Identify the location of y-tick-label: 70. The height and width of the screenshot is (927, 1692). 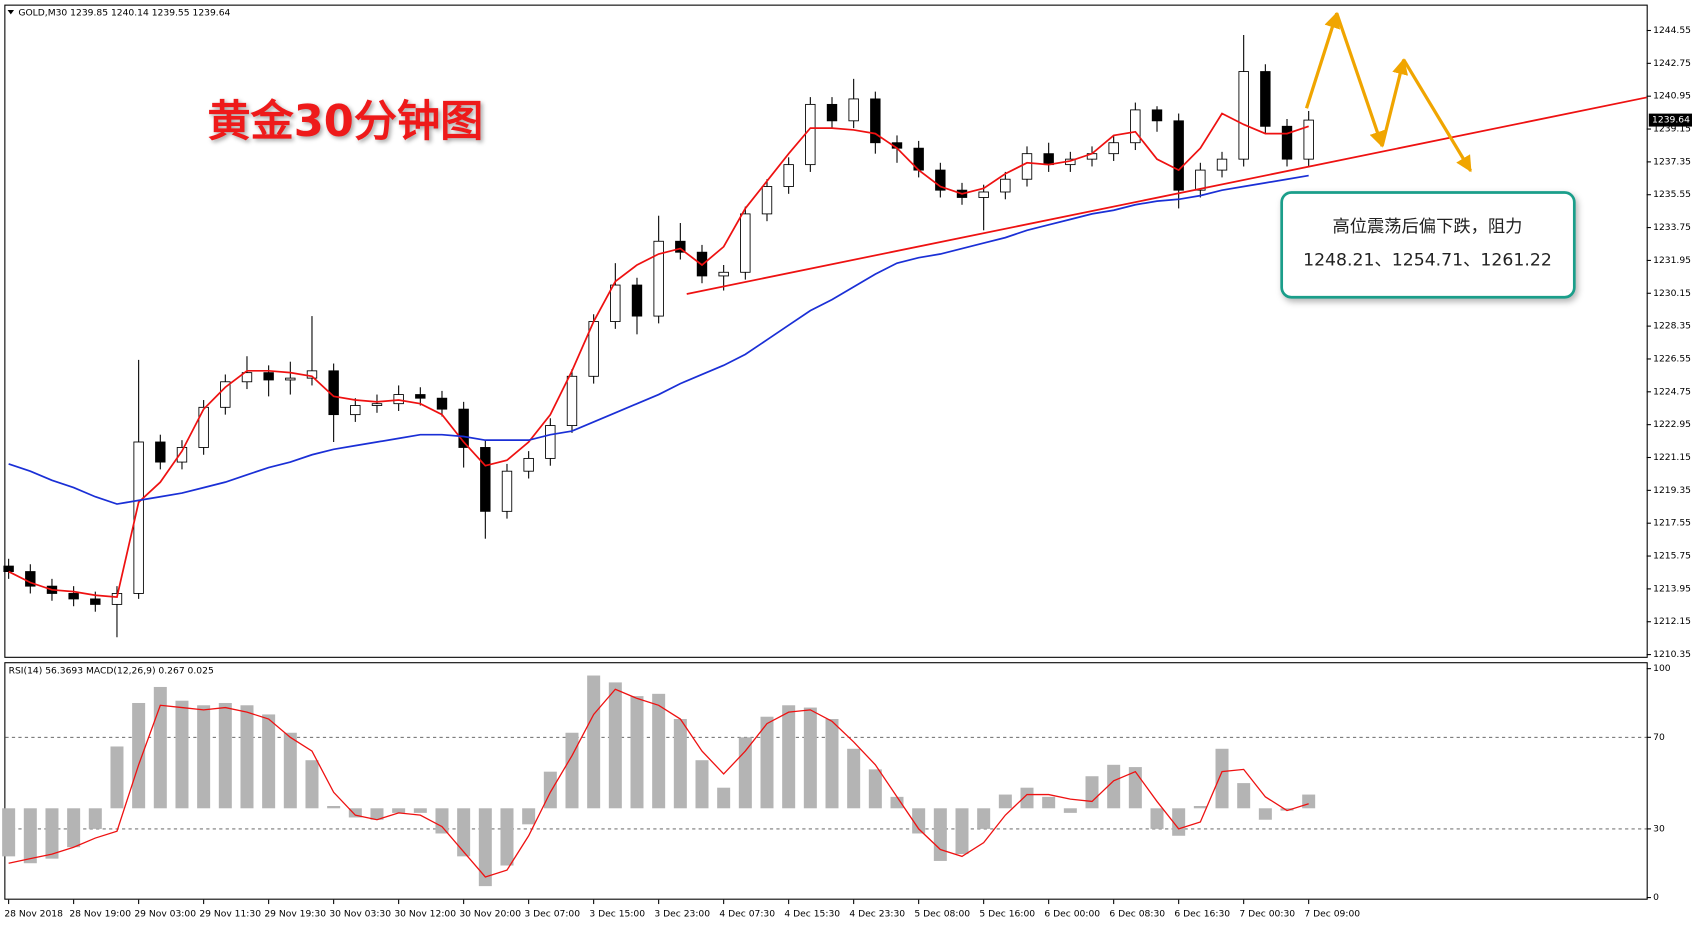
(1659, 737).